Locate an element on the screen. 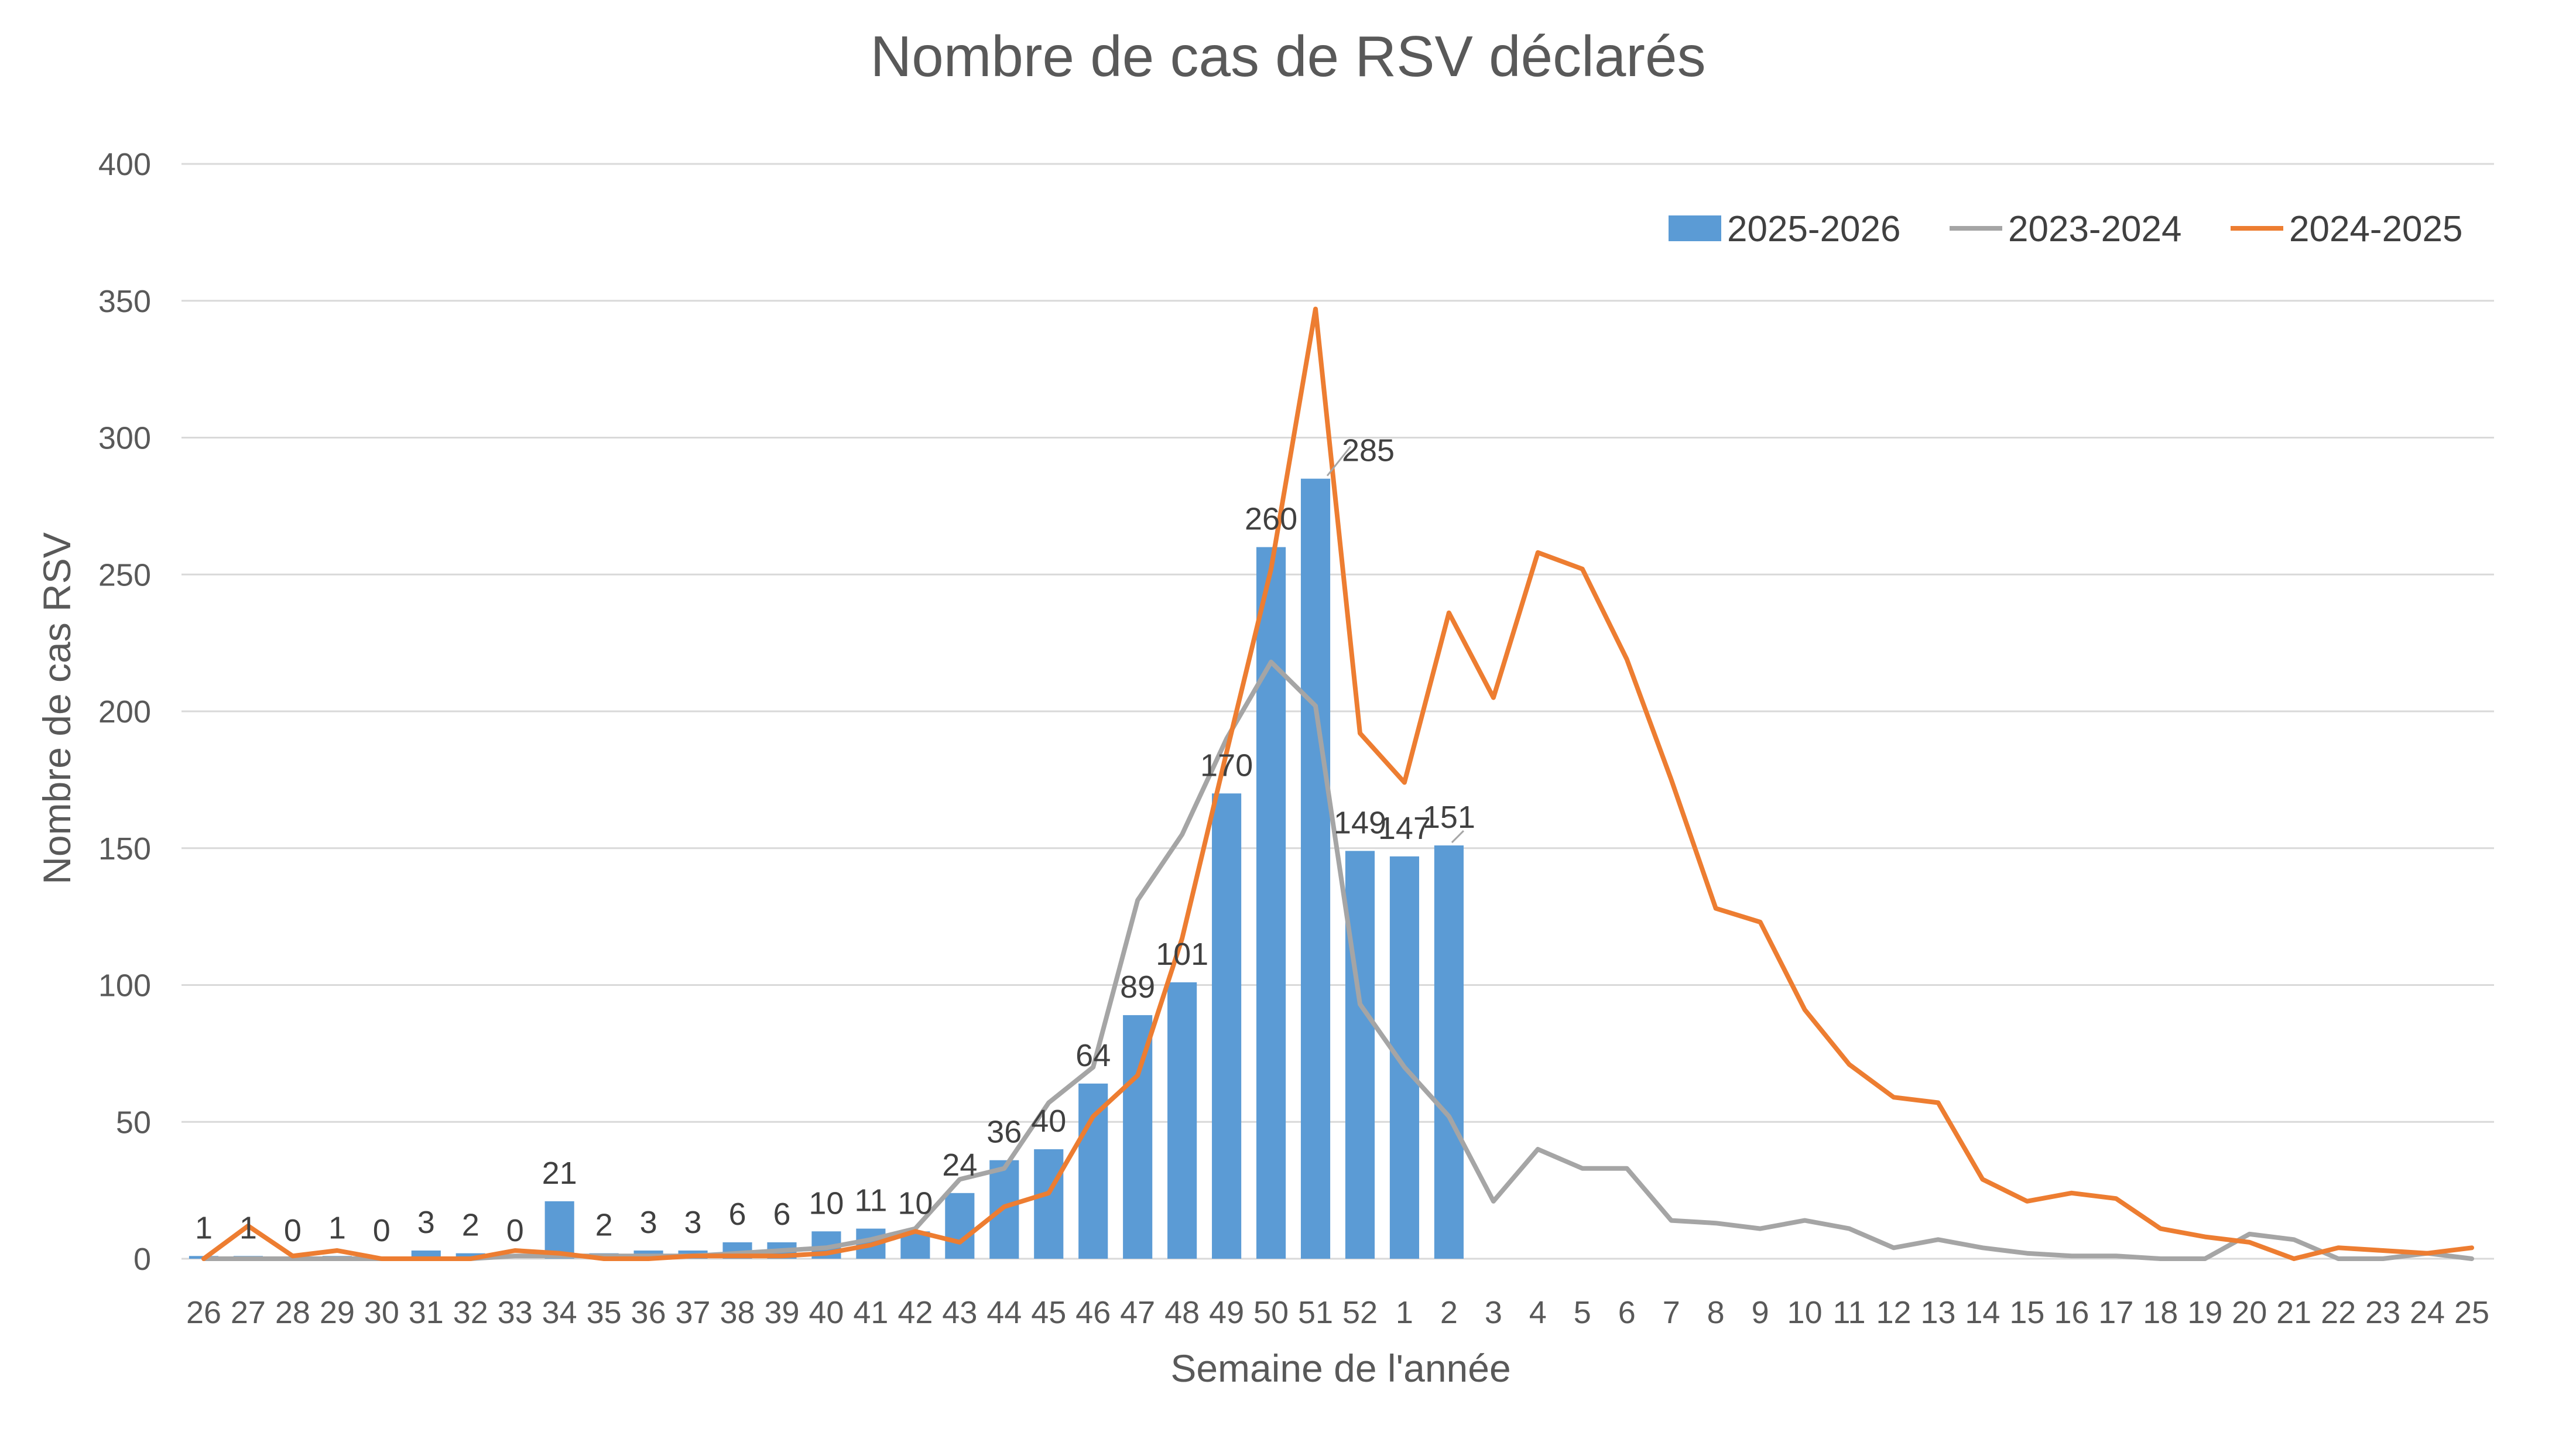 This screenshot has width=2576, height=1449. data-label: 11 is located at coordinates (870, 1200).